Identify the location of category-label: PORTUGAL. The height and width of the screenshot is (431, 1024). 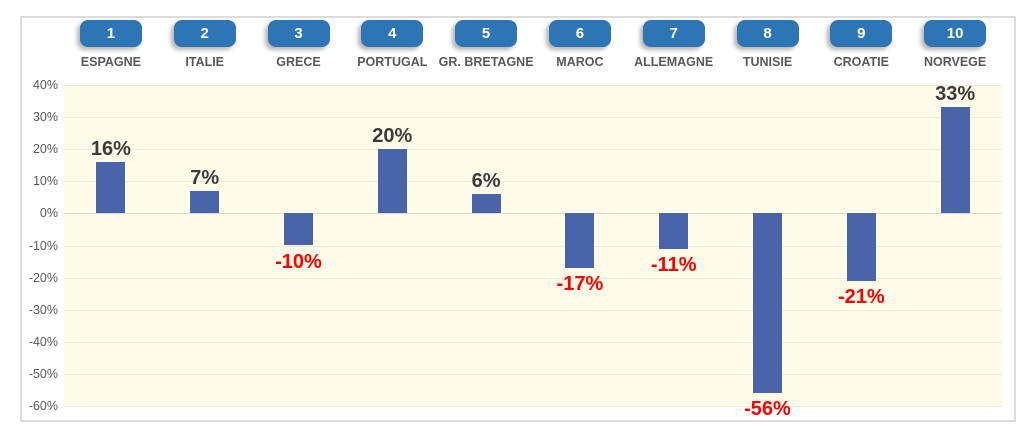
(392, 62).